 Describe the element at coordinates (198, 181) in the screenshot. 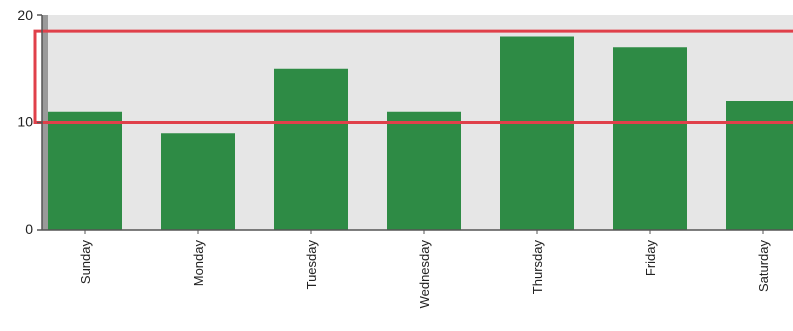

I see `bar-monday` at that location.